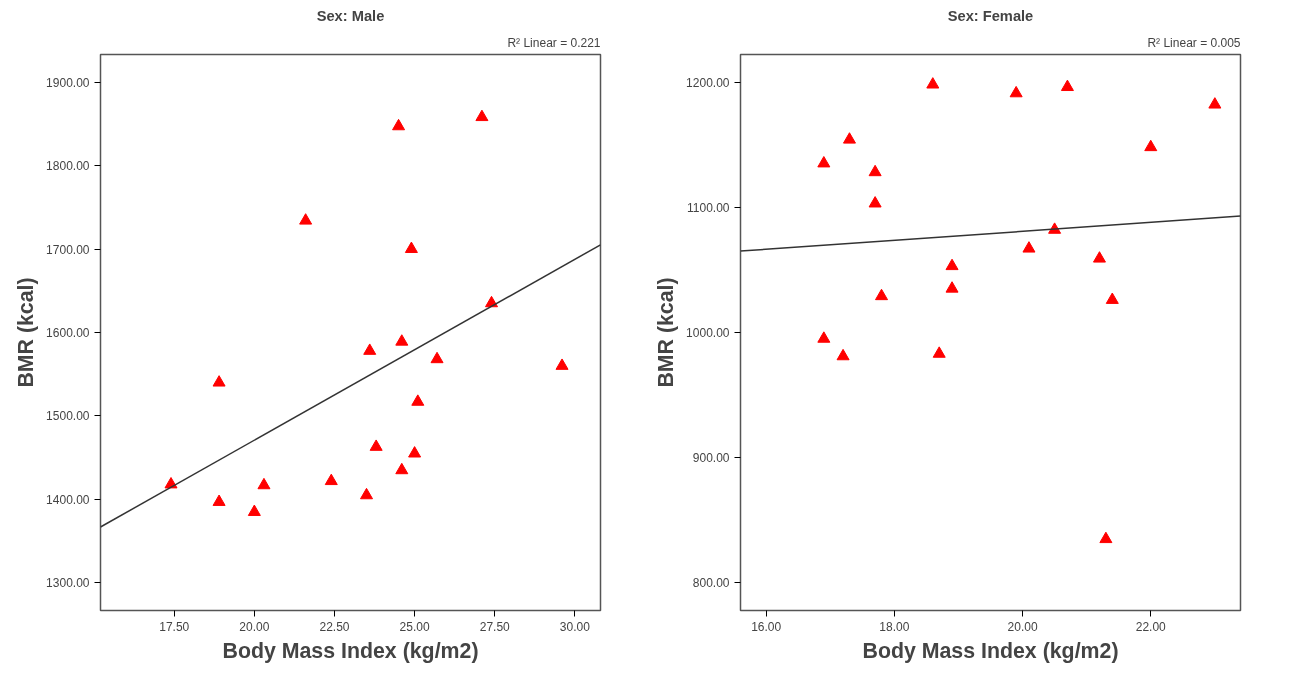  What do you see at coordinates (68, 499) in the screenshot?
I see `y-tick-label: 1400.00` at bounding box center [68, 499].